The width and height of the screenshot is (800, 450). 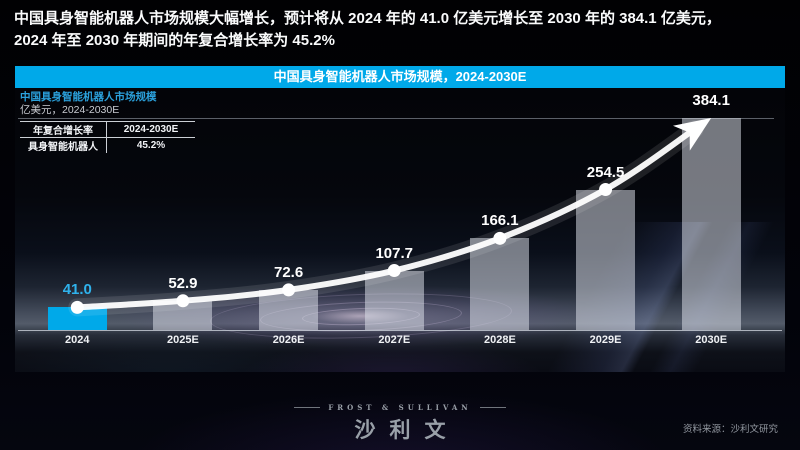 I want to click on value-label-2024: 41.0, so click(x=77, y=290).